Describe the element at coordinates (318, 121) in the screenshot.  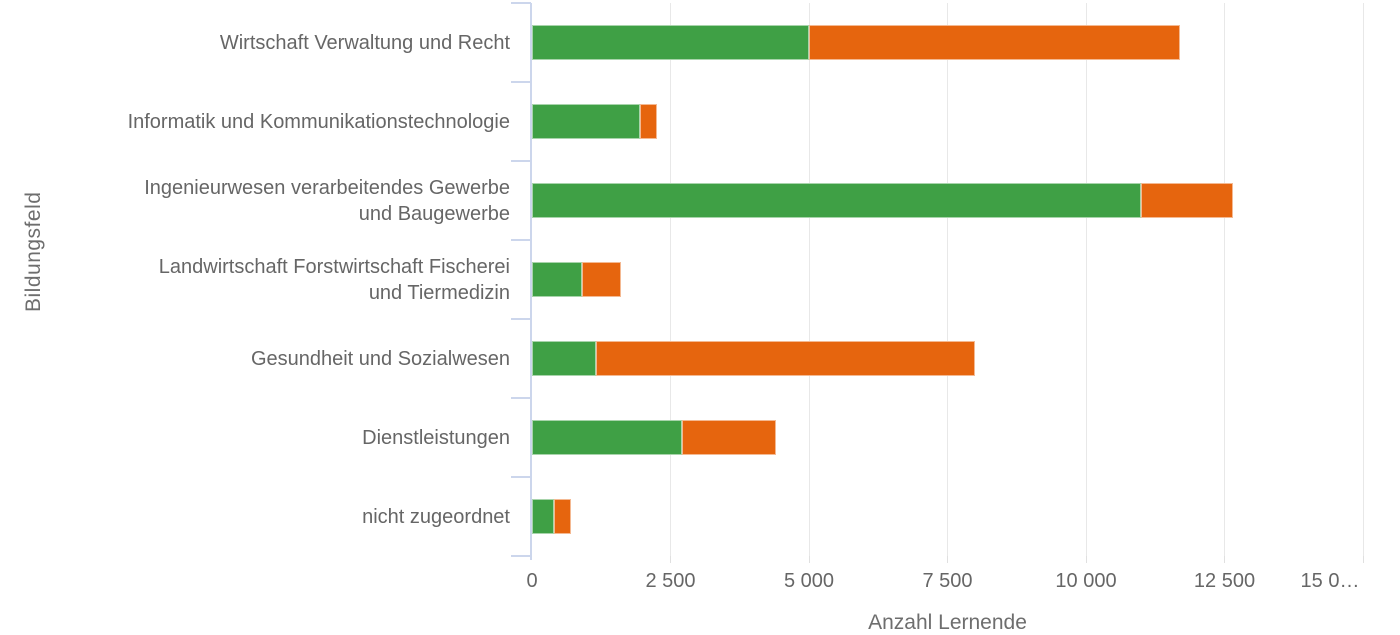
I see `category-label-1: Informatik und Kommunikationstechnologie` at that location.